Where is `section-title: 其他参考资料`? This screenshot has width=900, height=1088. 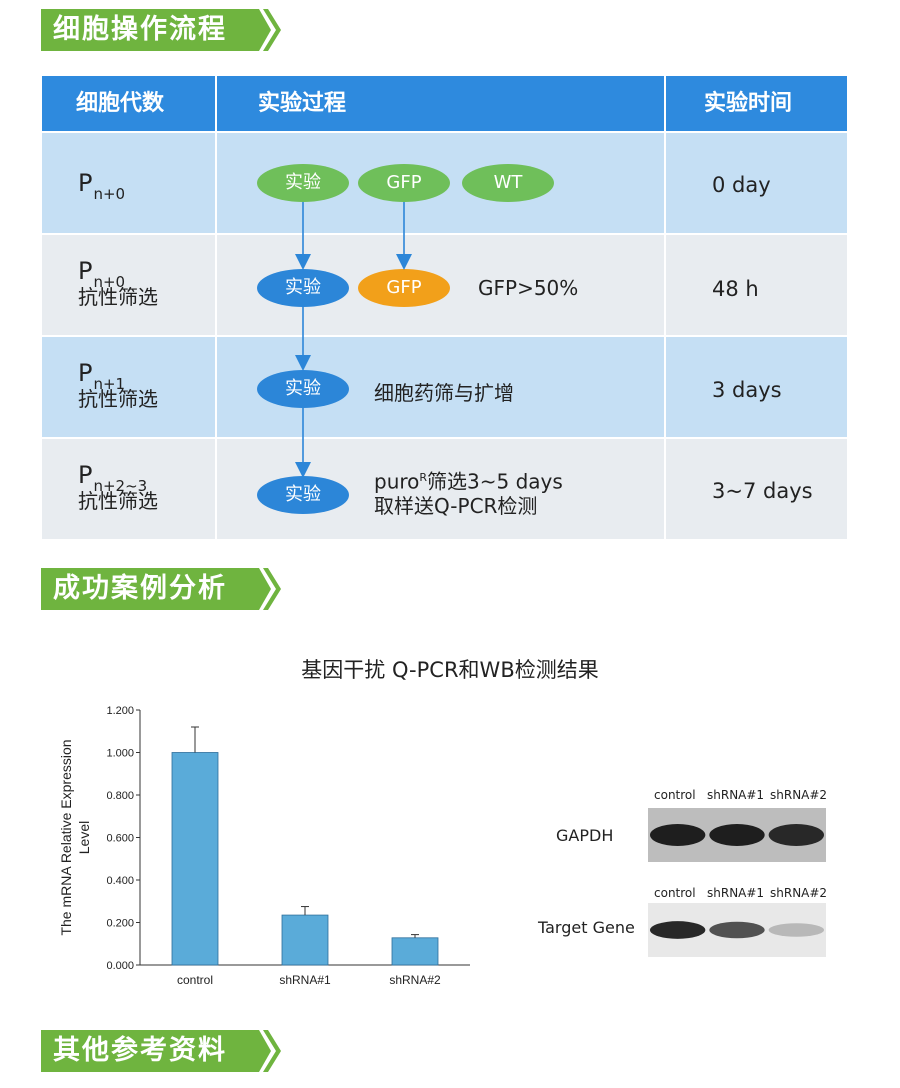 section-title: 其他参考资料 is located at coordinates (144, 1051).